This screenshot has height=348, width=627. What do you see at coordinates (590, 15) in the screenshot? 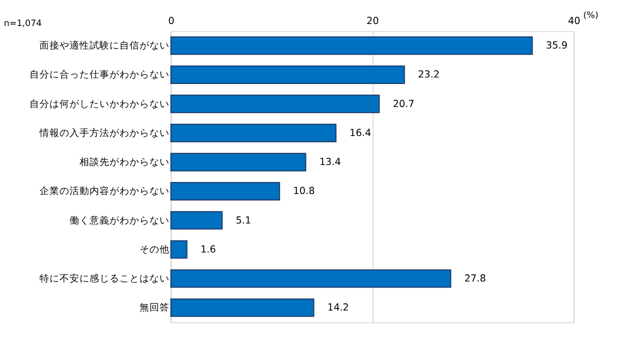
I see `x-axis-title: (%)` at bounding box center [590, 15].